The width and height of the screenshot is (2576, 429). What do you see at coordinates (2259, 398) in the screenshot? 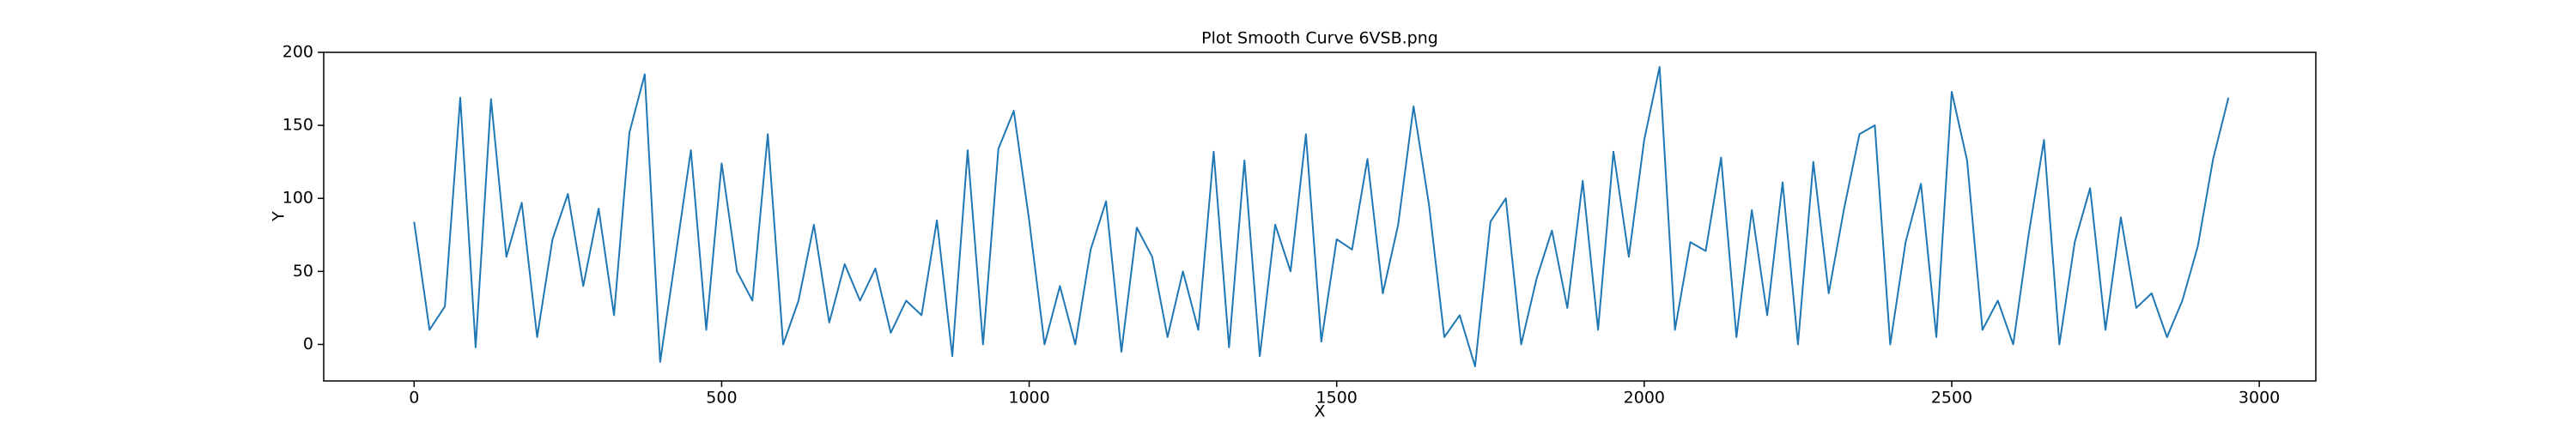
I see `x-tick-label: 3000` at bounding box center [2259, 398].